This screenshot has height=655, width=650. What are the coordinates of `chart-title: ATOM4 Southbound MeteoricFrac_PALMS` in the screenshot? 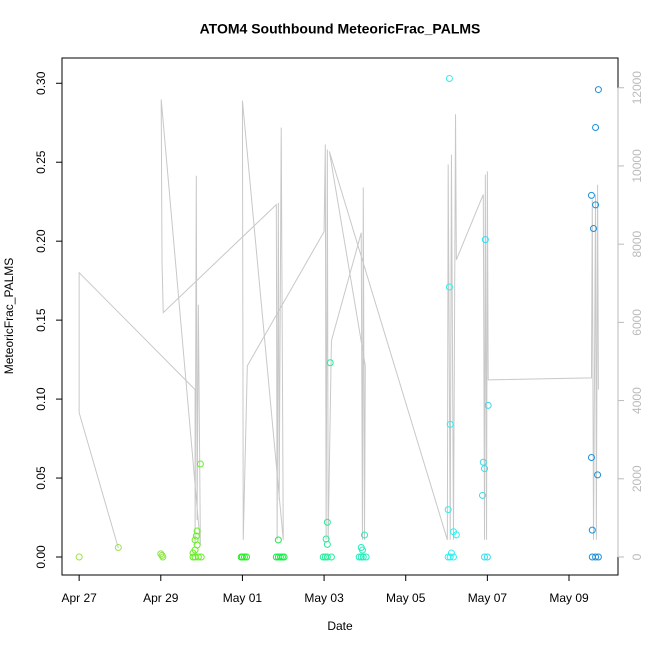 It's located at (340, 29).